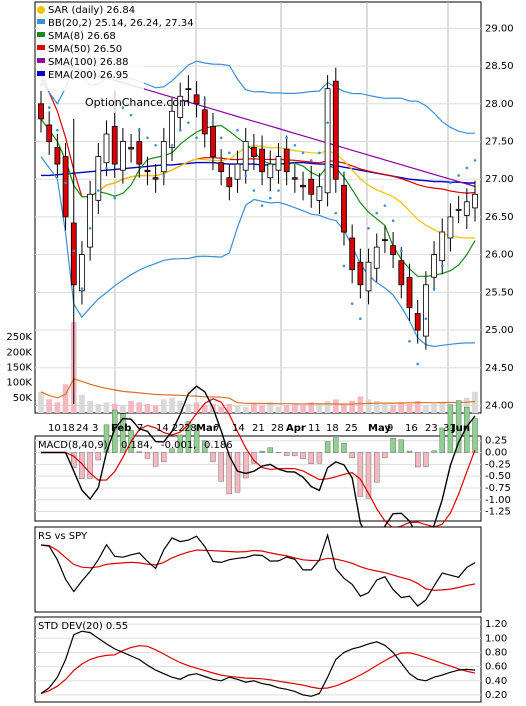 Image resolution: width=526 pixels, height=706 pixels. What do you see at coordinates (217, 428) in the screenshot?
I see `x-tick-label: 7` at bounding box center [217, 428].